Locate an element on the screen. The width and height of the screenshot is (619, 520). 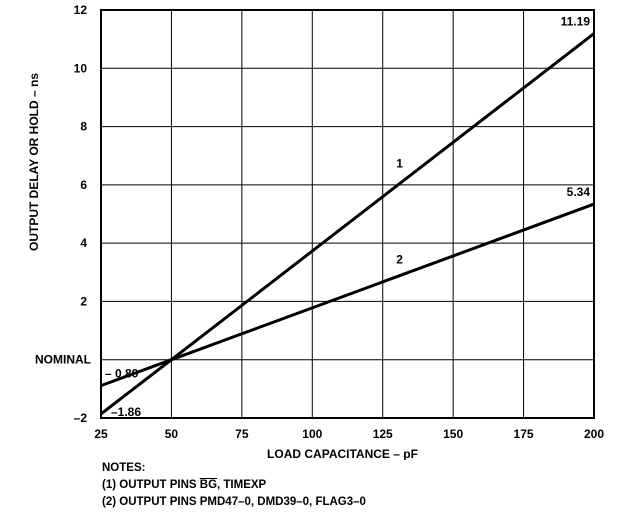
y-tick-label: 4 is located at coordinates (83, 243).